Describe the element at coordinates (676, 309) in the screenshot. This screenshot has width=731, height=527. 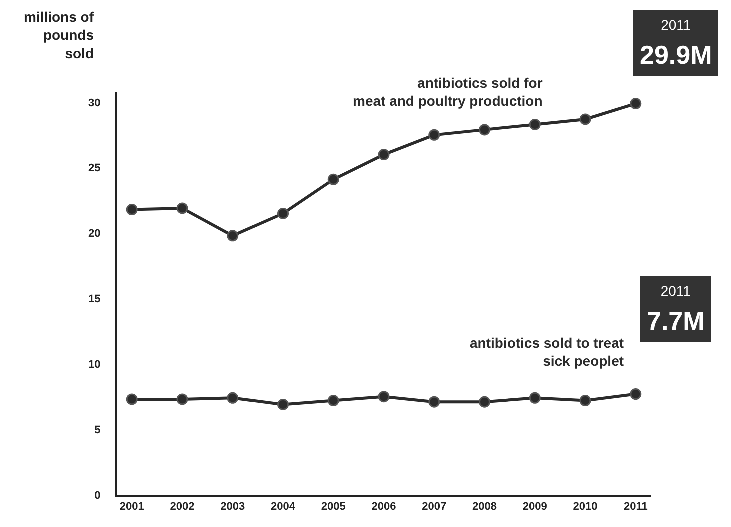
I see `annotation: 2011 7.7M` at that location.